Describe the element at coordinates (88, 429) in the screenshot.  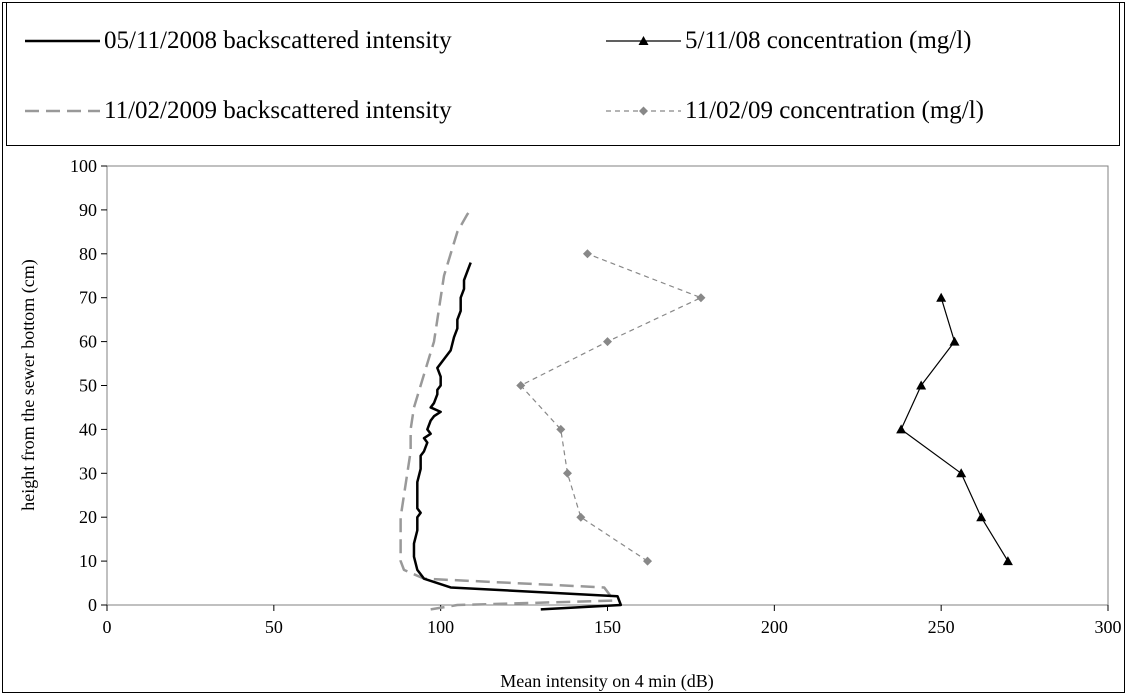
I see `y-tick-label: 40` at that location.